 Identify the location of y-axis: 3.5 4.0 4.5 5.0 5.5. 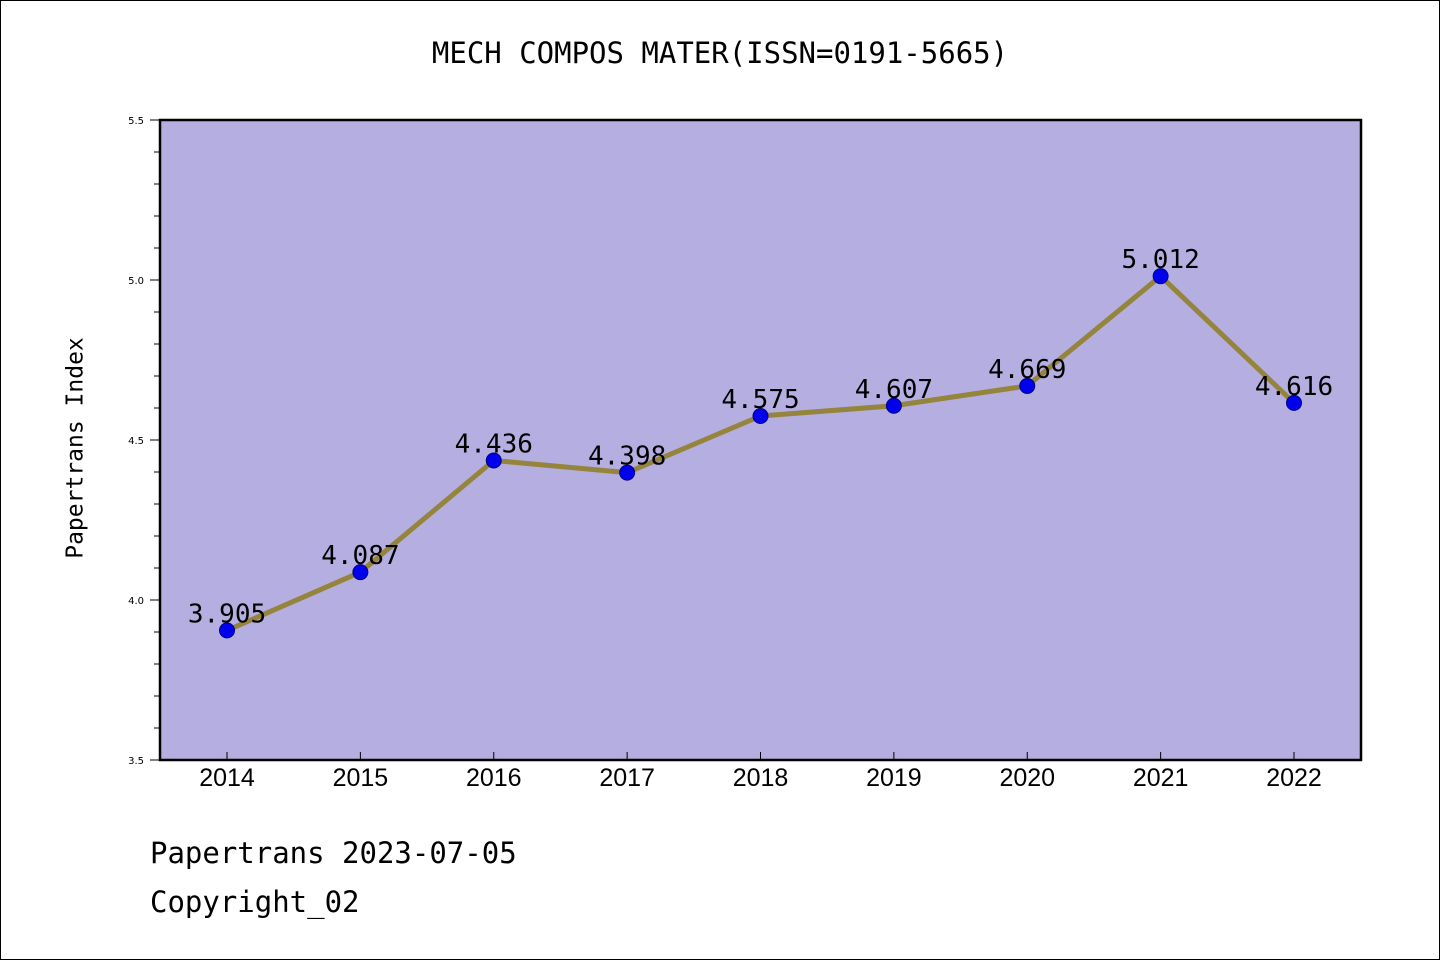
(144, 441).